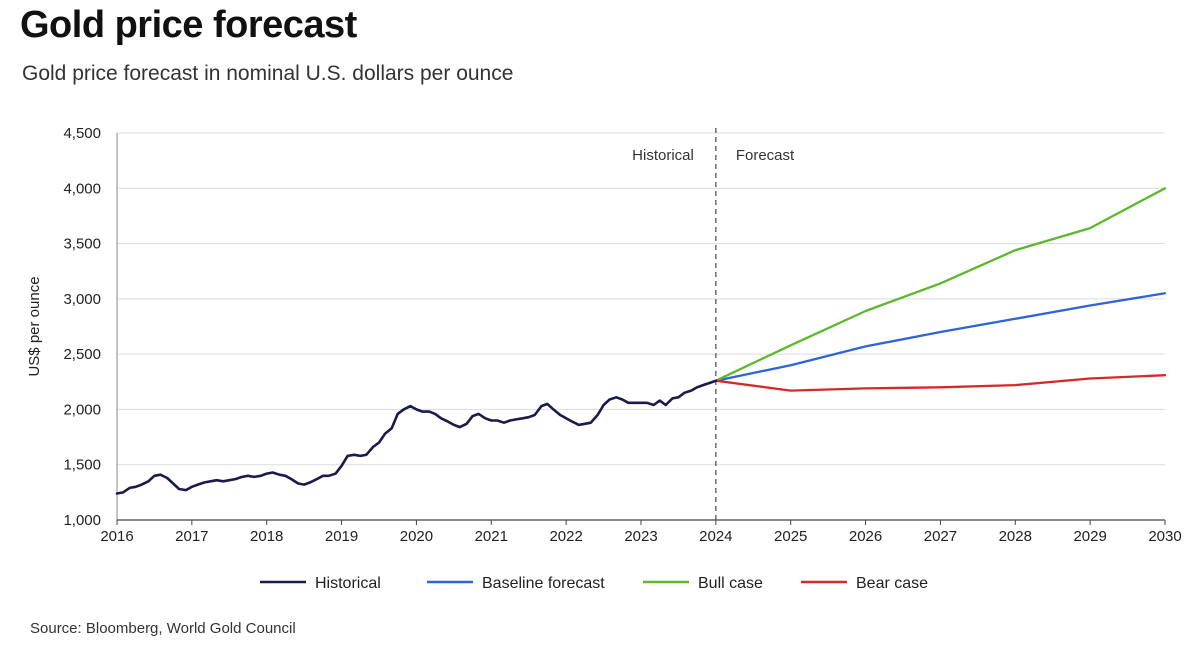 The height and width of the screenshot is (658, 1200). What do you see at coordinates (191, 536) in the screenshot?
I see `x-tick-label: 2017` at bounding box center [191, 536].